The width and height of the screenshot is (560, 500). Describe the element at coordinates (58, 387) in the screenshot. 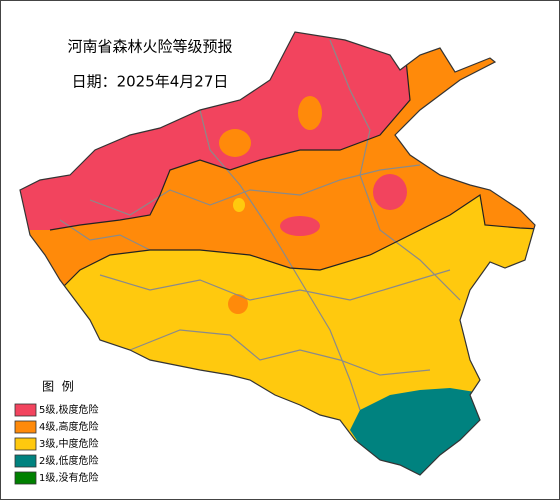

I see `legend-title: 图 例` at that location.